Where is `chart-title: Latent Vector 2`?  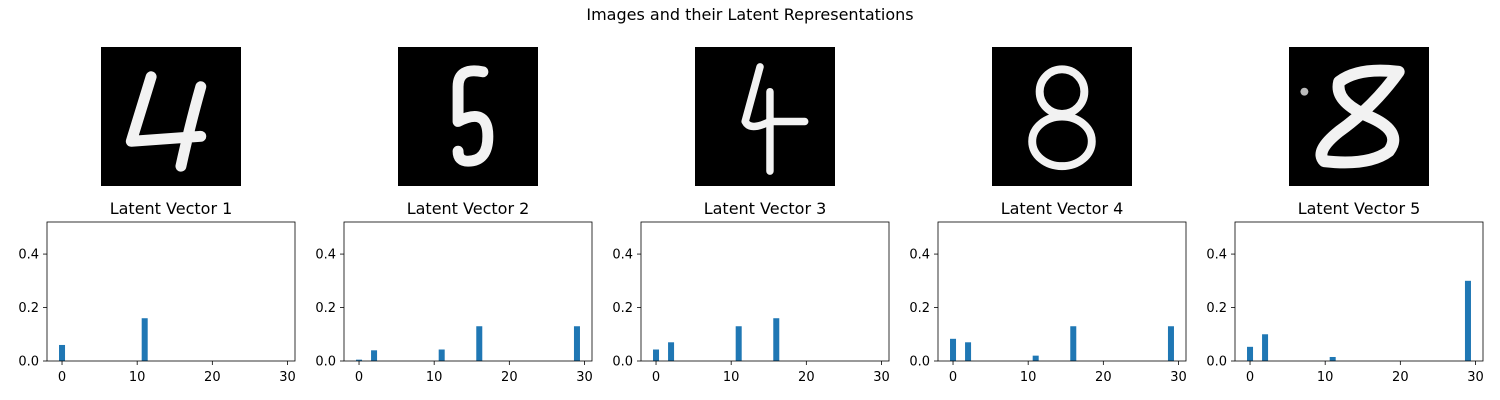
chart-title: Latent Vector 2 is located at coordinates (468, 208).